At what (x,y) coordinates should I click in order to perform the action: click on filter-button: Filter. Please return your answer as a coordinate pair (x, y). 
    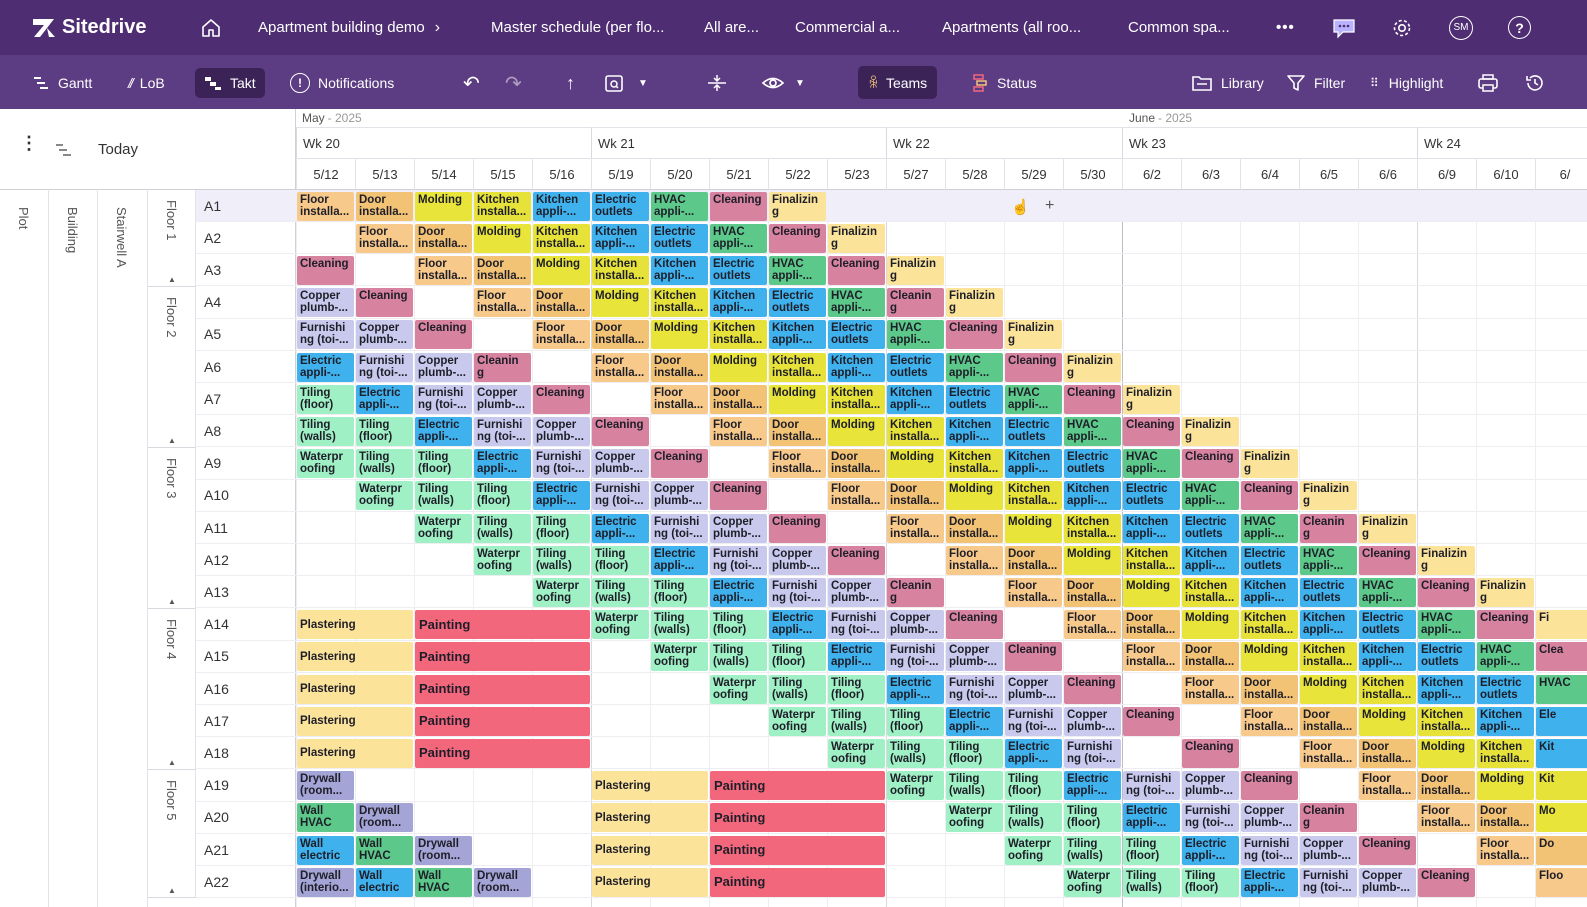
    Looking at the image, I should click on (1315, 83).